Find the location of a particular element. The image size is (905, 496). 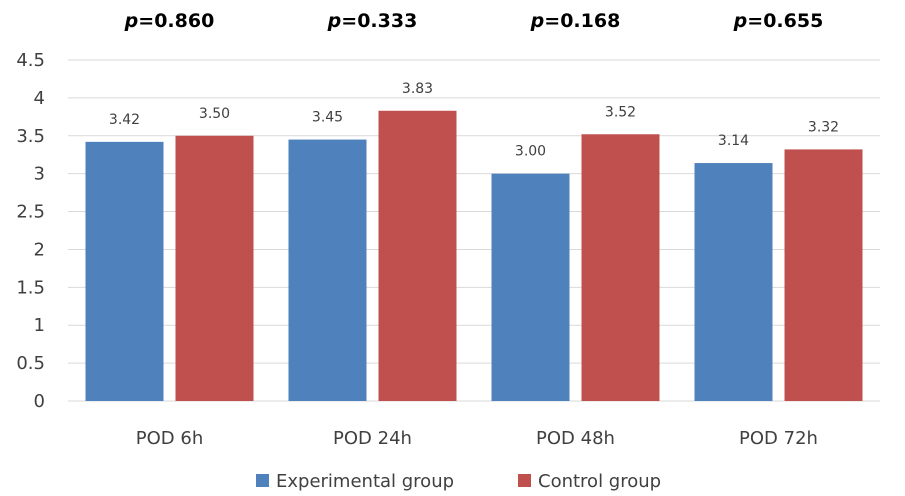

x-category-label: POD 48h is located at coordinates (575, 438).